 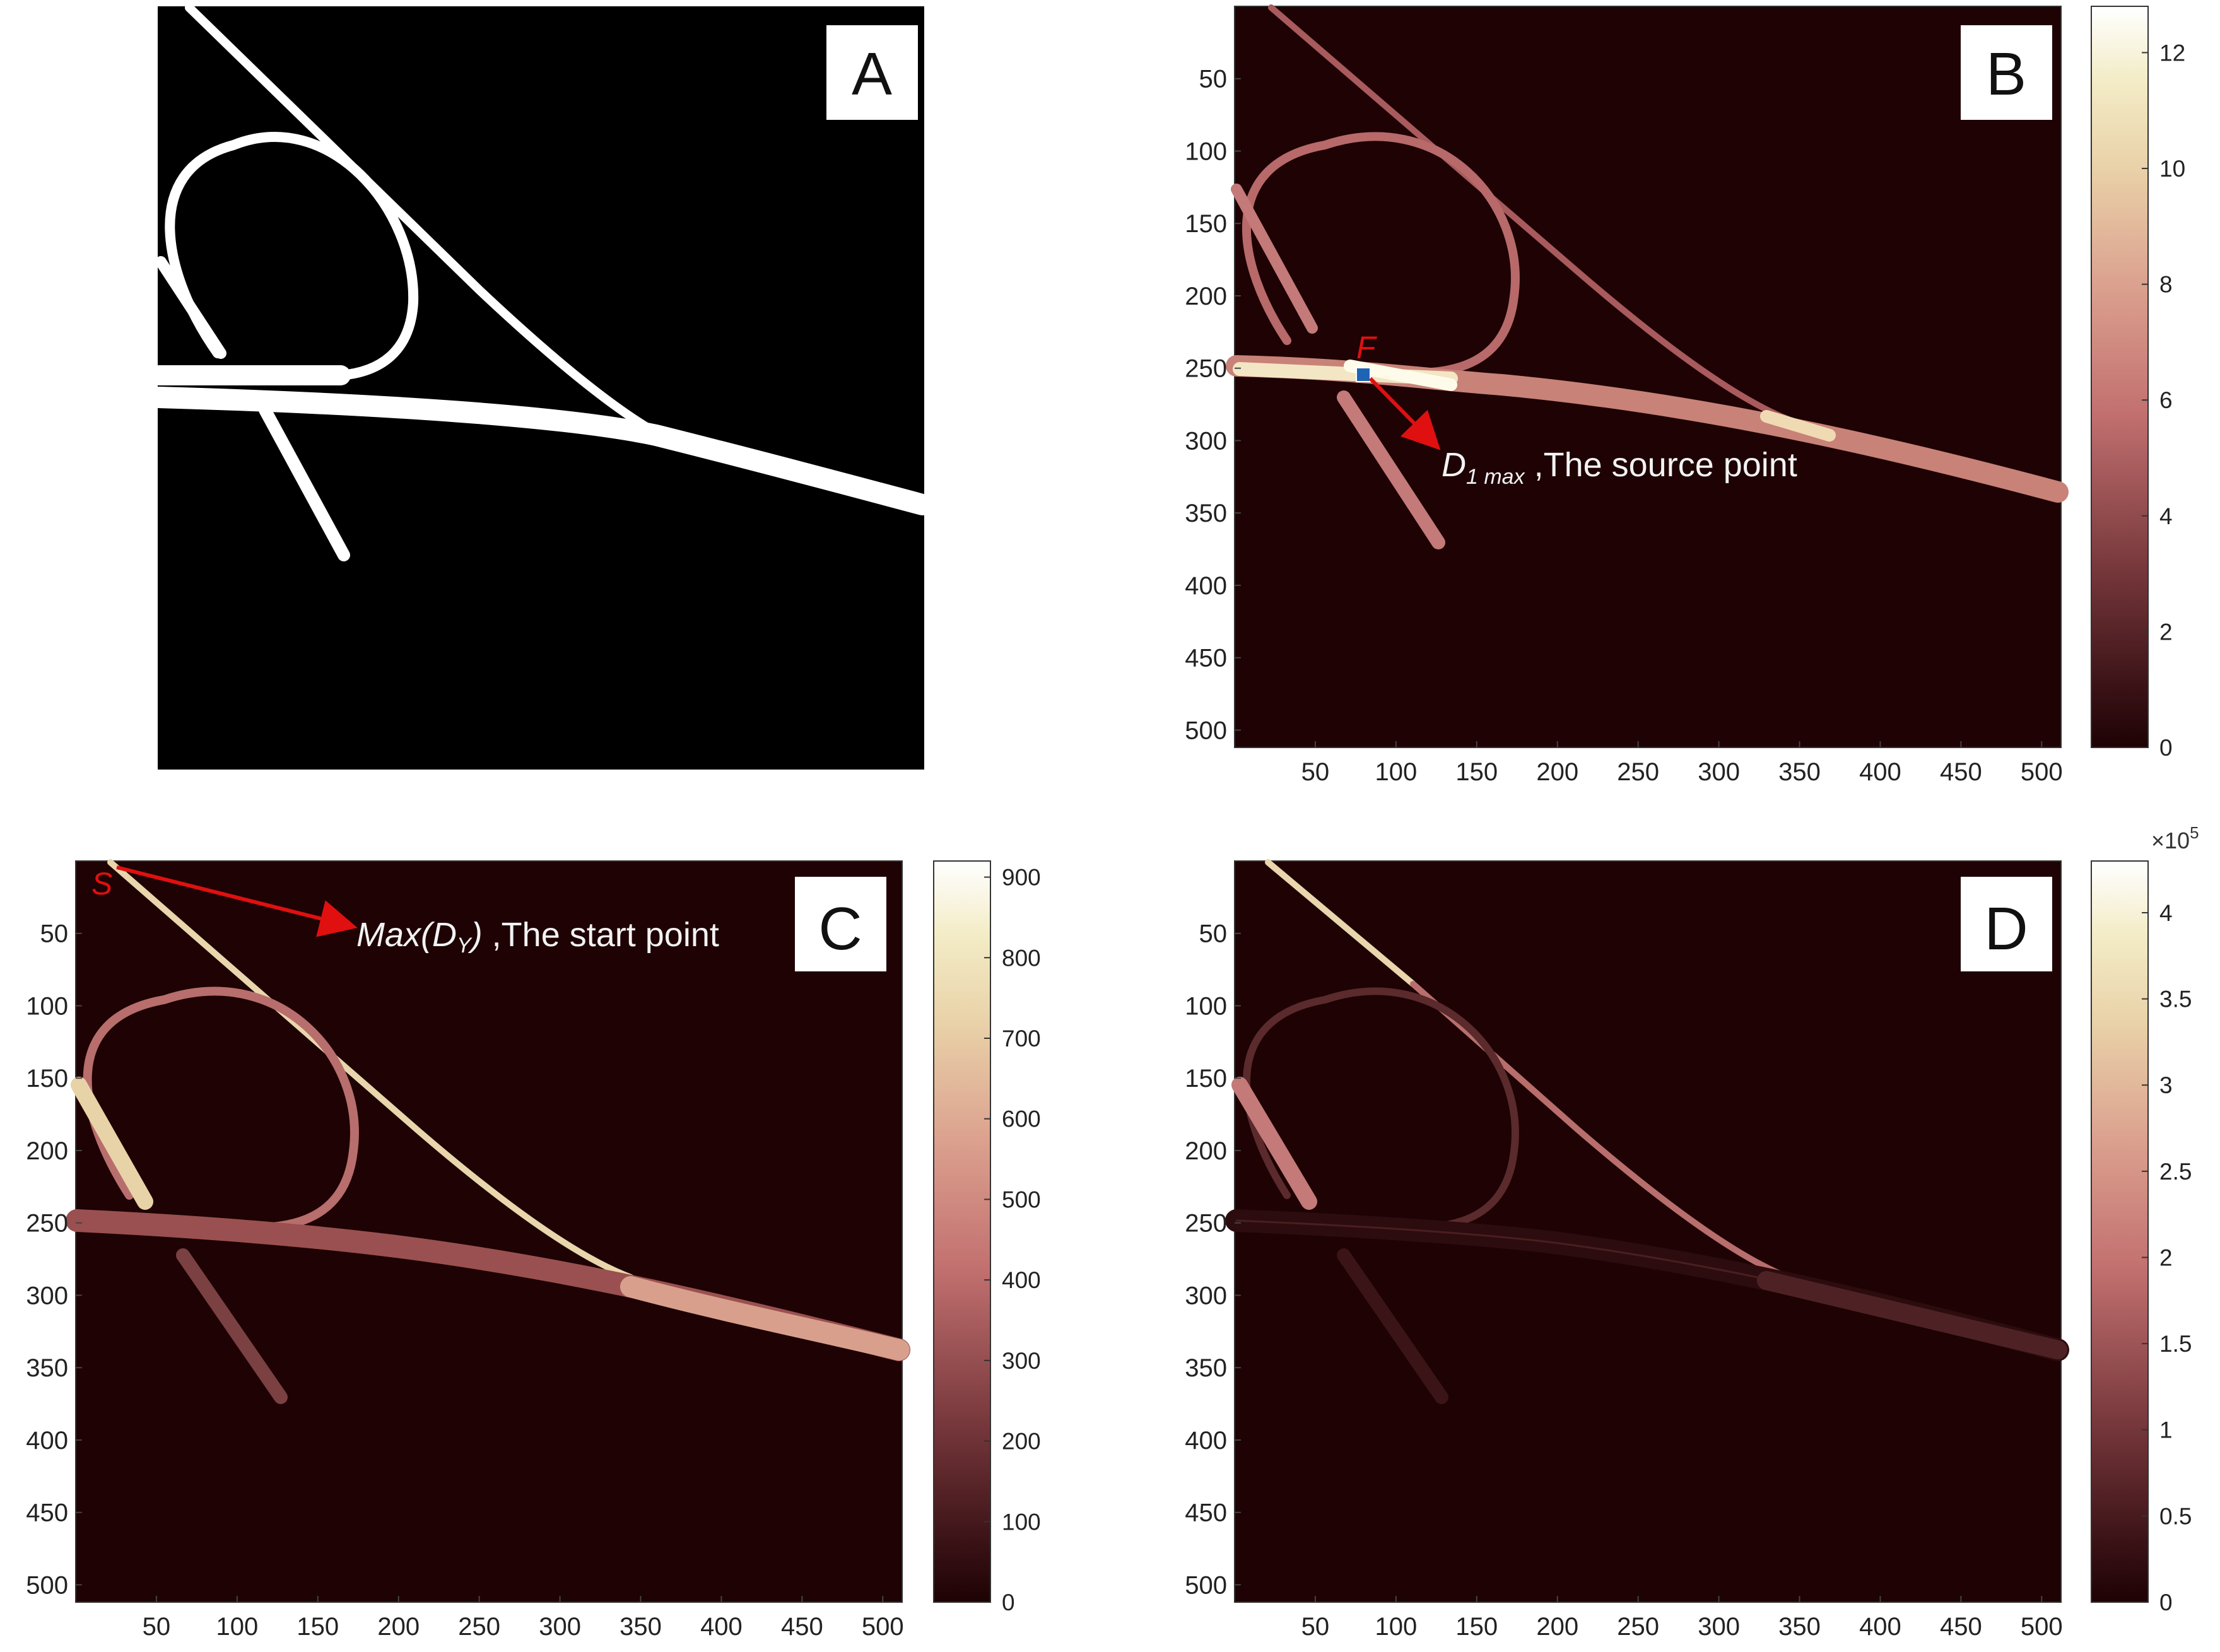 I want to click on annotation-source-point: D1 max ,The source point, so click(x=1619, y=468).